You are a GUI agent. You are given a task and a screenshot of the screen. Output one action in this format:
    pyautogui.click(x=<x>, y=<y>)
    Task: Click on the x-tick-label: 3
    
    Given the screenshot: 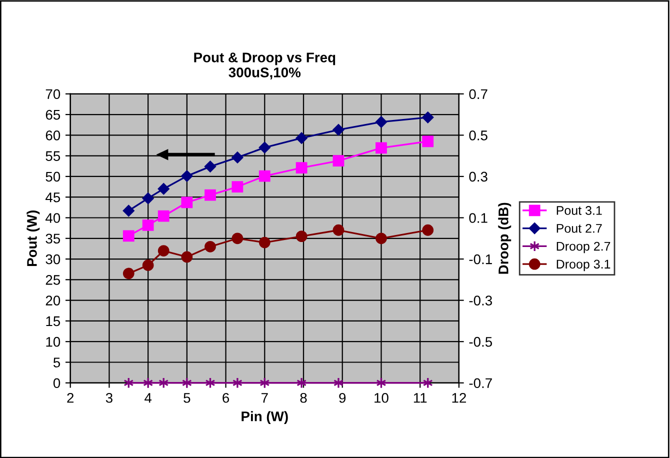 What is the action you would take?
    pyautogui.click(x=109, y=397)
    